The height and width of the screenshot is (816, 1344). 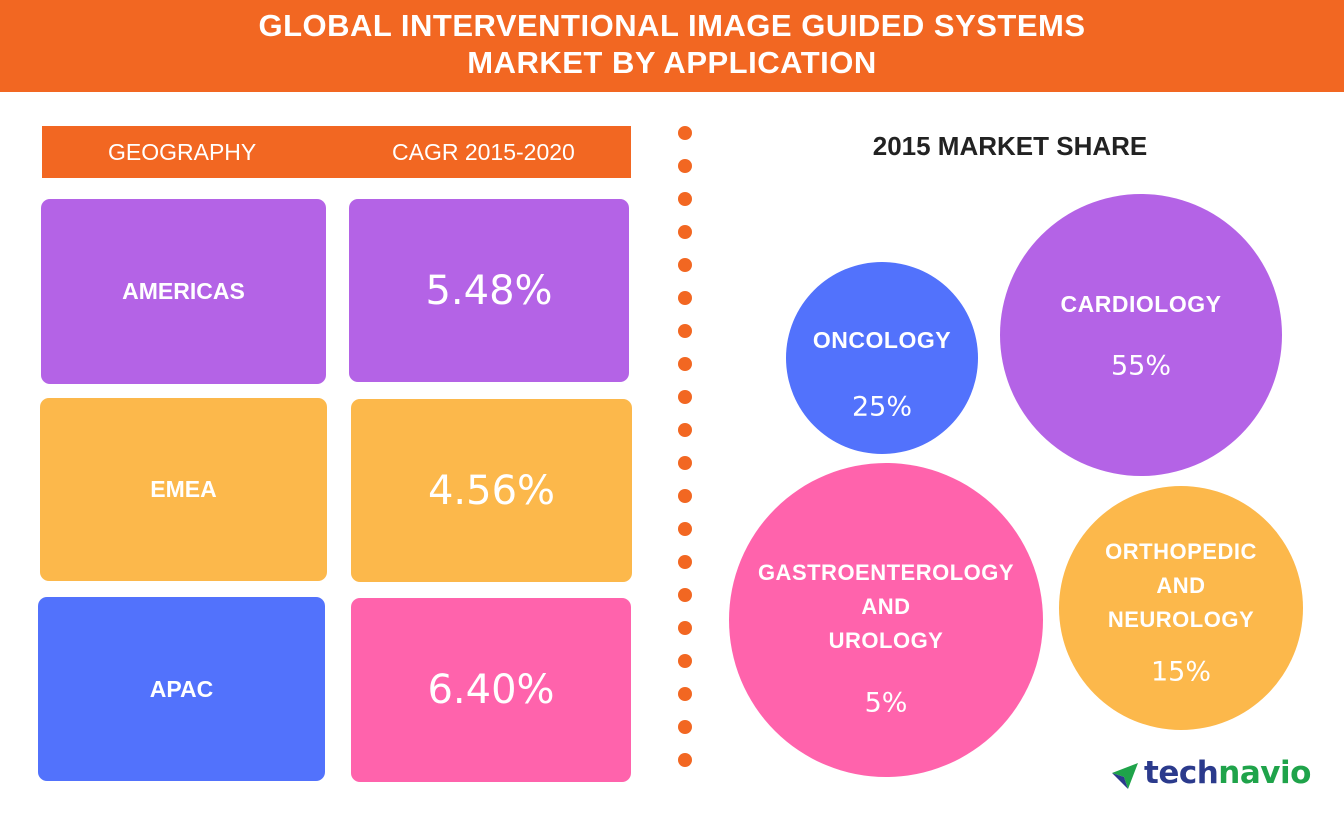 I want to click on region-label: EMEA, so click(x=183, y=489).